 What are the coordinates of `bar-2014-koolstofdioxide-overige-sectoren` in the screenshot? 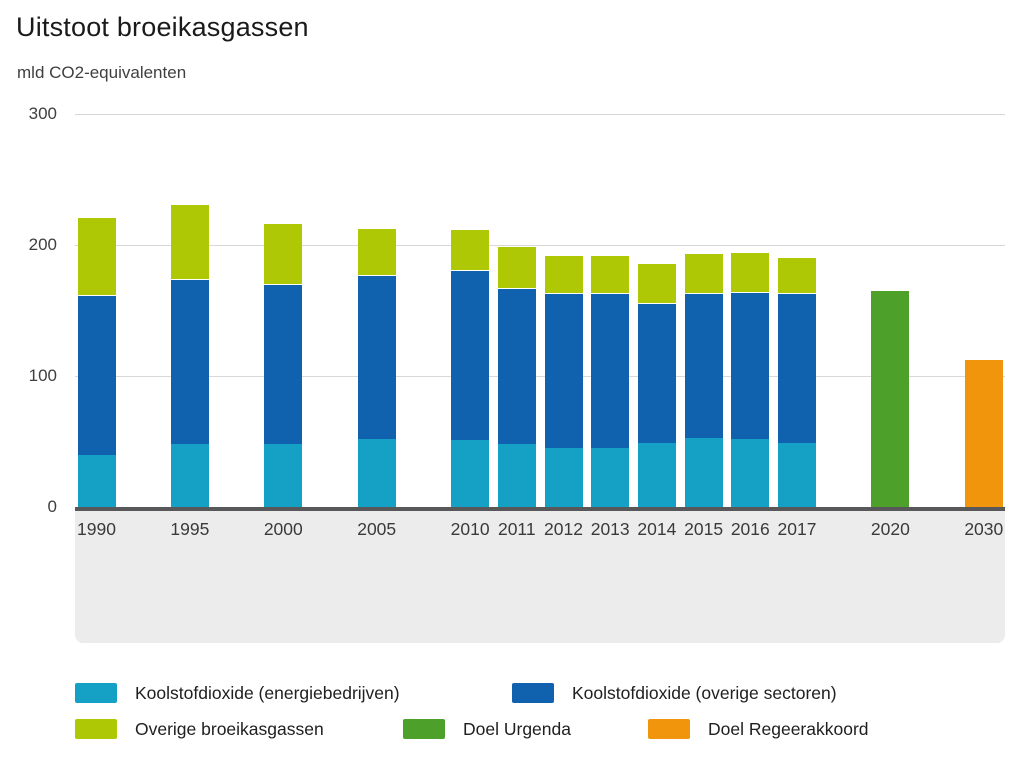 It's located at (656, 372).